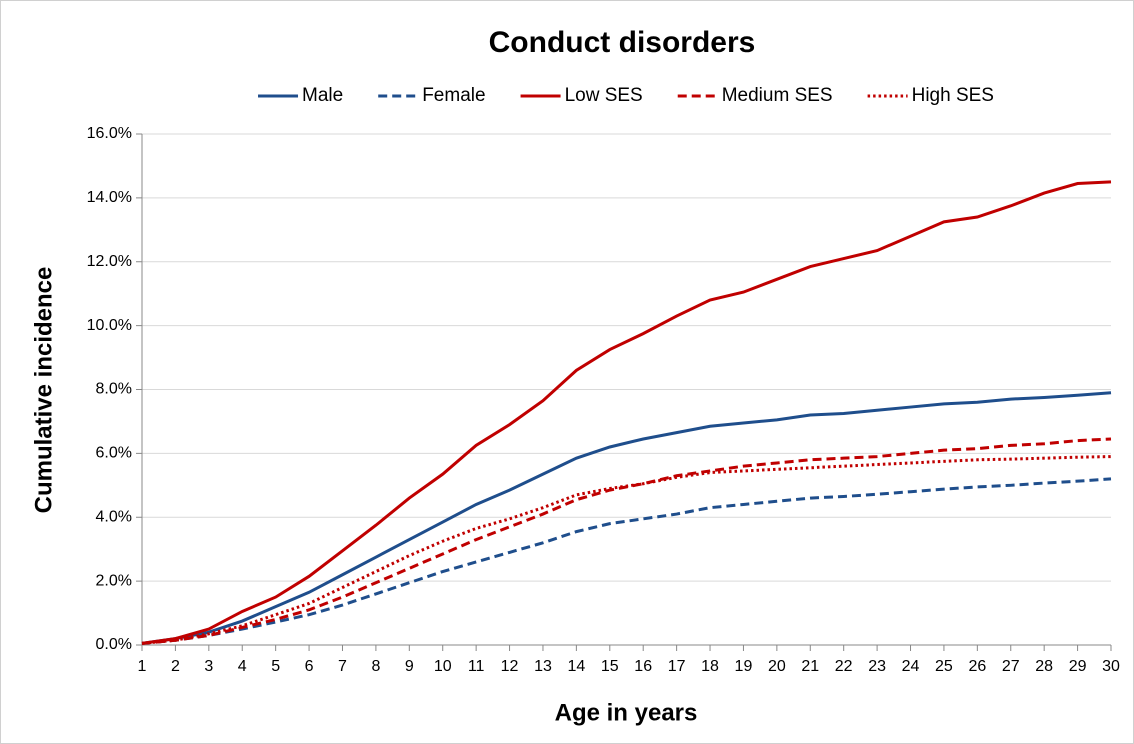 This screenshot has height=744, width=1134. I want to click on x-tick-label: 4, so click(242, 666).